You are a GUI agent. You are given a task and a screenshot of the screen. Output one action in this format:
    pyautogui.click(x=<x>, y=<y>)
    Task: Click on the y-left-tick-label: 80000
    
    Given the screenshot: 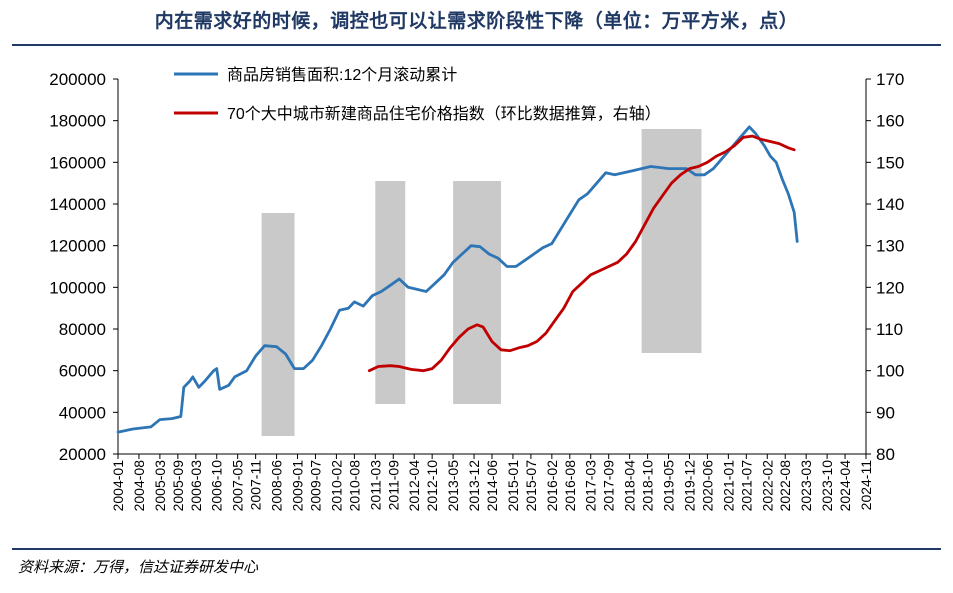 What is the action you would take?
    pyautogui.click(x=82, y=329)
    